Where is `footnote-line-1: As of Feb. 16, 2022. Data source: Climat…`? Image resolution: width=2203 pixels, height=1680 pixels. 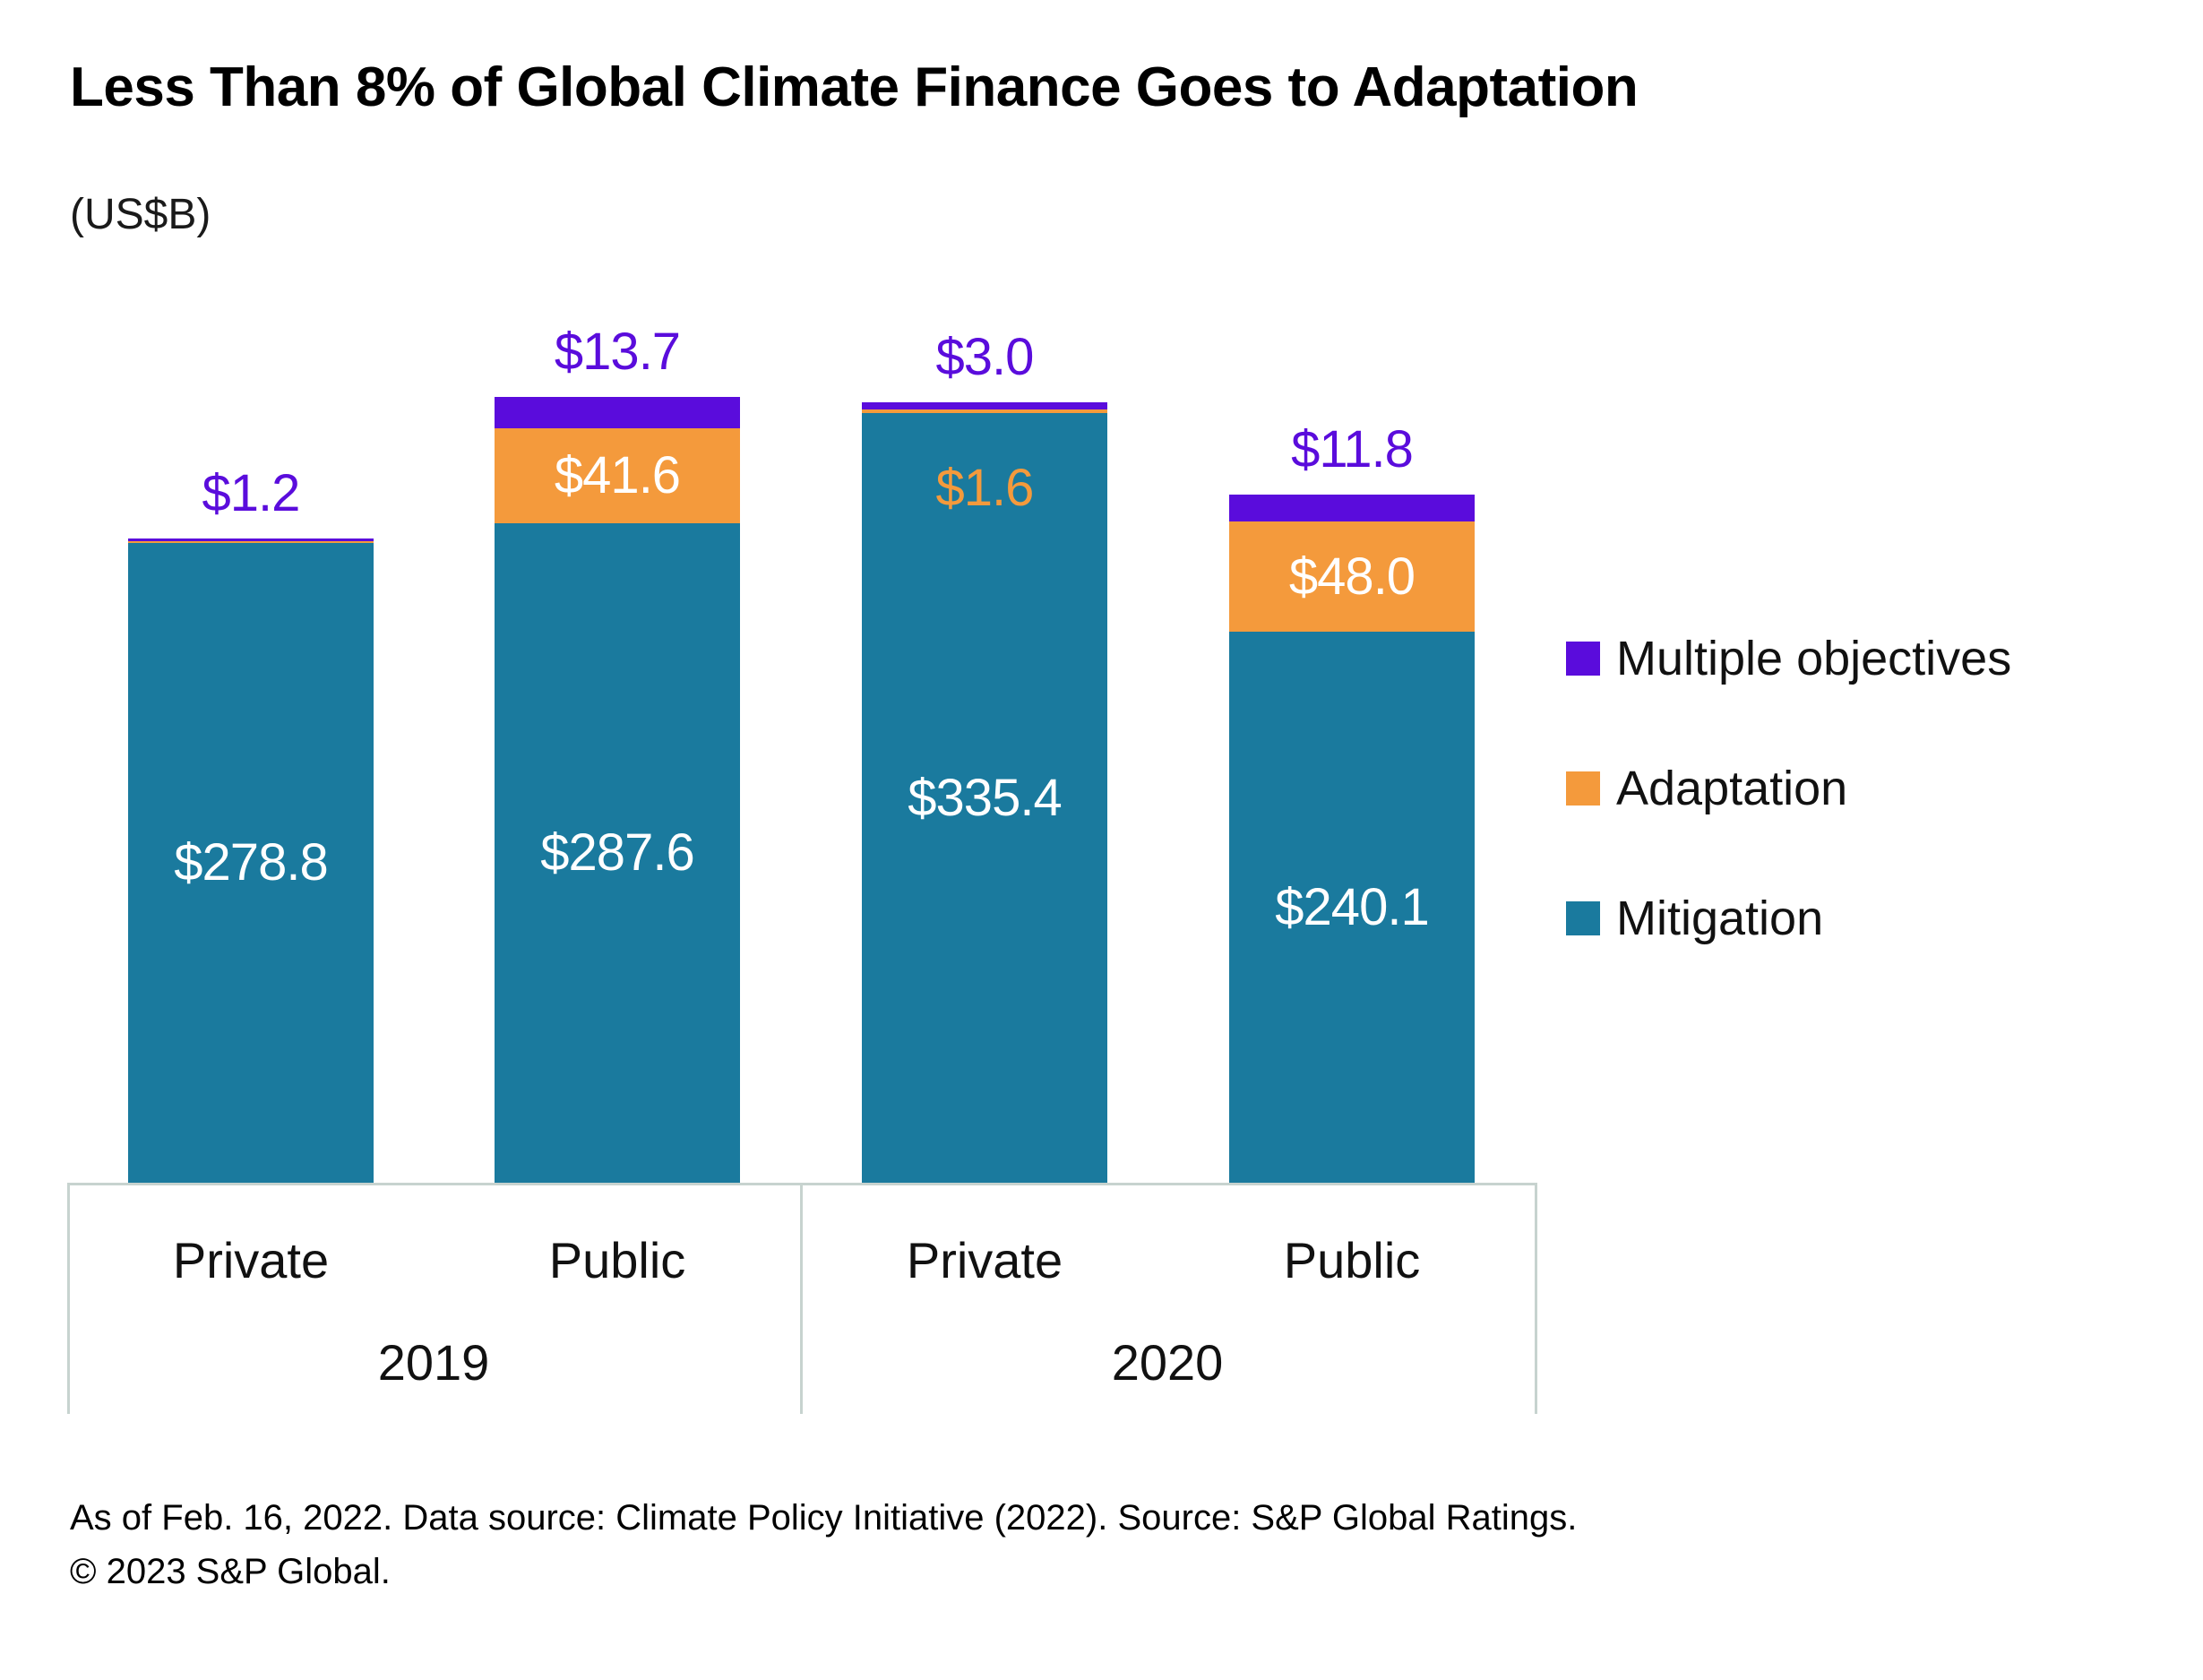
footnote-line-1: As of Feb. 16, 2022. Data source: Climat… is located at coordinates (824, 1518).